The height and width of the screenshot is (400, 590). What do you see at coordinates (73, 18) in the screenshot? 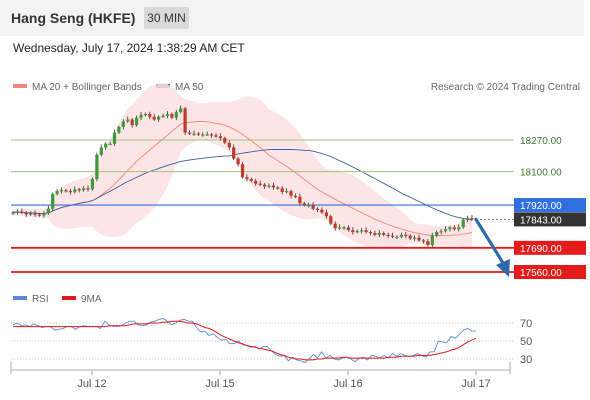
I see `instrument-title: Hang Seng (HKFE)` at bounding box center [73, 18].